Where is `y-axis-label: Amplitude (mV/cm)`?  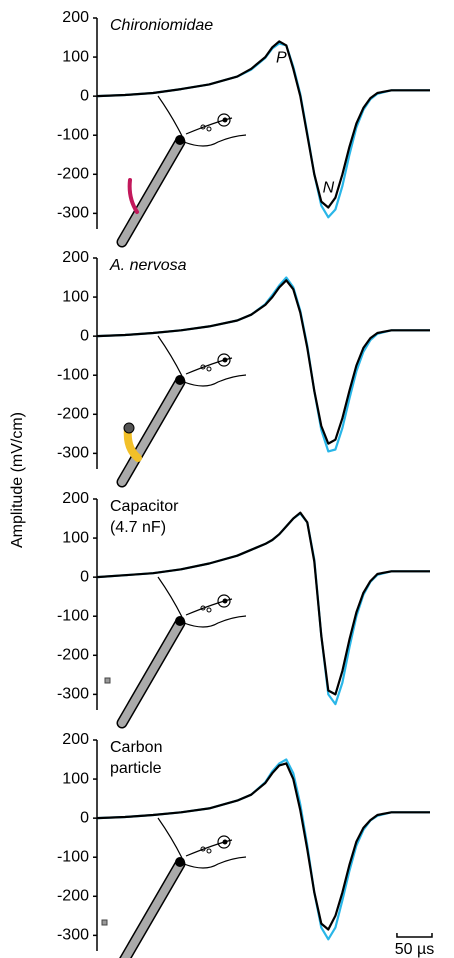
y-axis-label: Amplitude (mV/cm) is located at coordinates (17, 480).